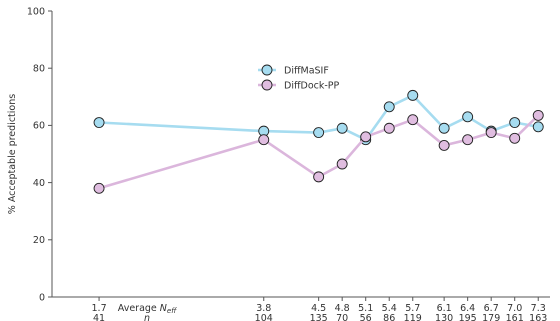 This screenshot has height=321, width=560. I want to click on x-tick-label-neff: 5.4, so click(389, 308).